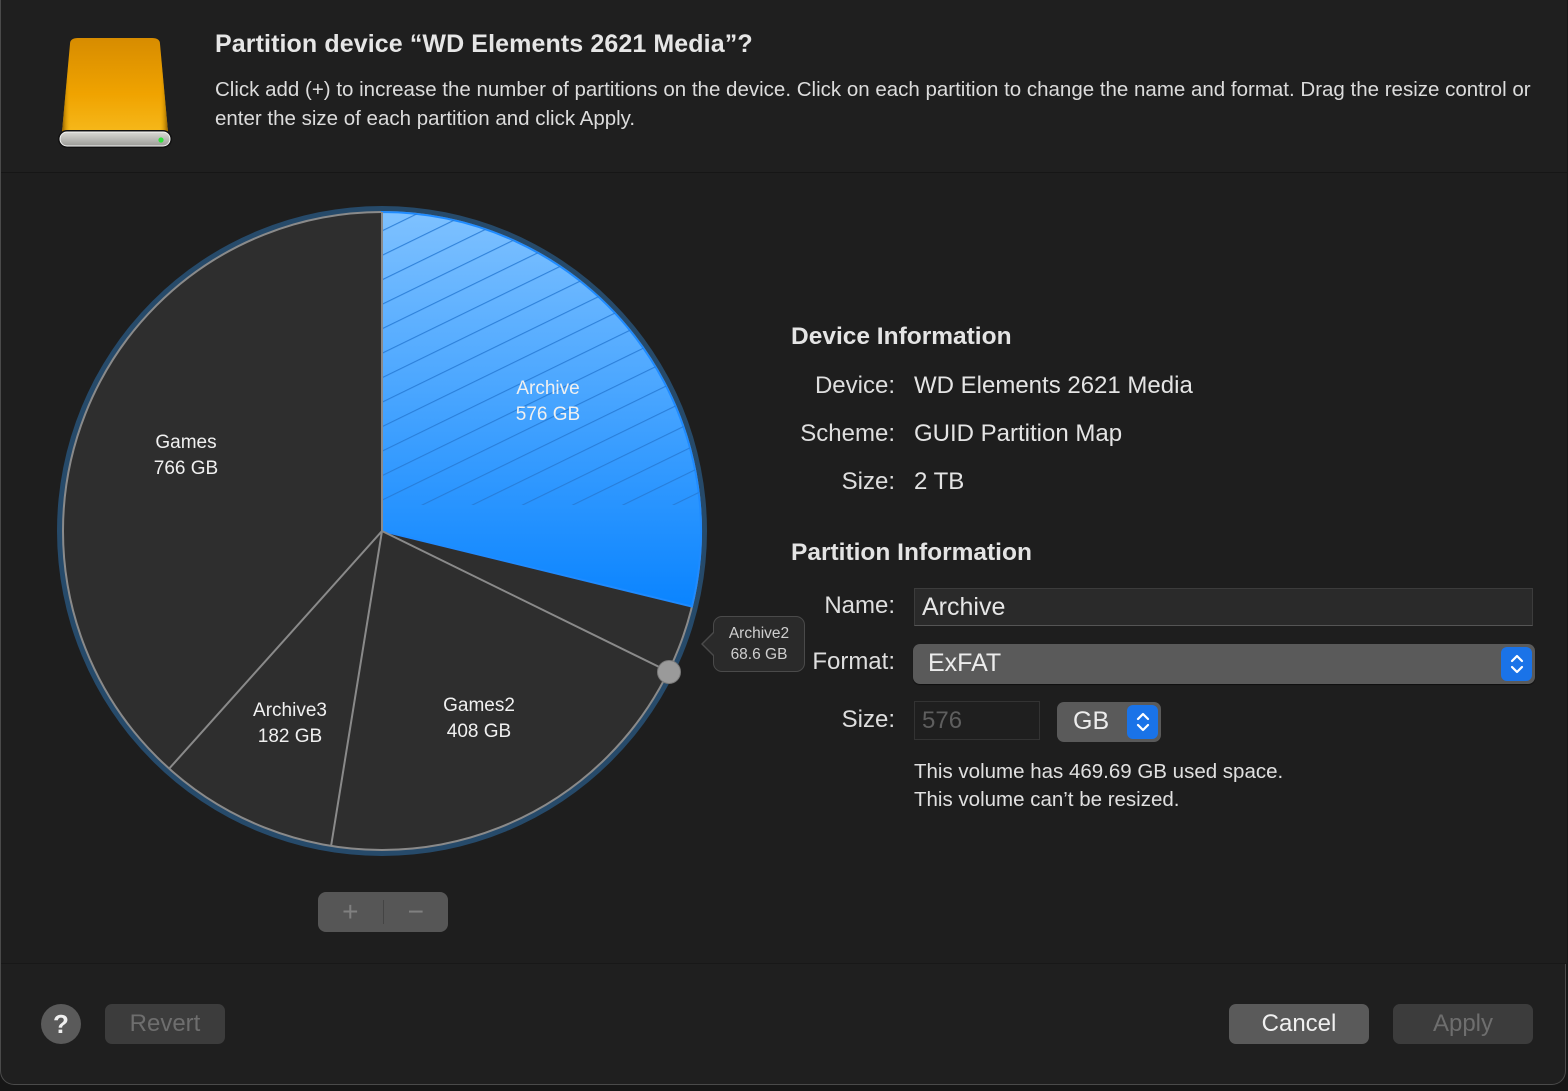 Image resolution: width=1568 pixels, height=1091 pixels. What do you see at coordinates (548, 402) in the screenshot?
I see `slice-label-archive: Archive 576 GB` at bounding box center [548, 402].